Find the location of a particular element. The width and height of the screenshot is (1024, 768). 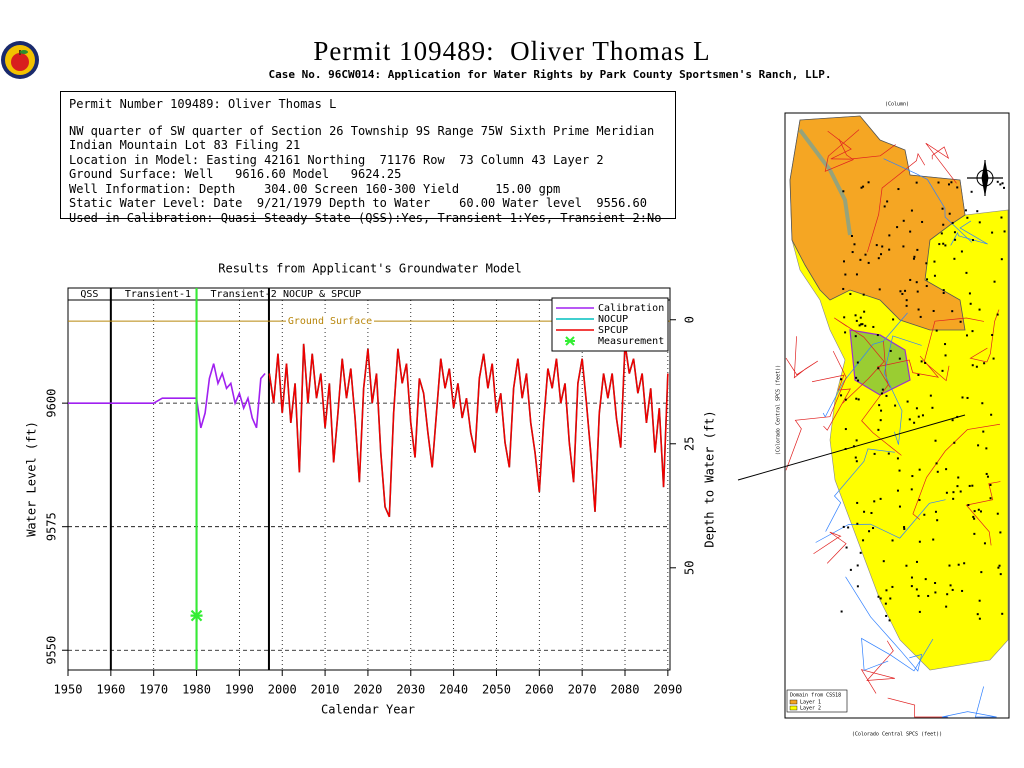

page-title: Permit 109489: Oliver Thomas L is located at coordinates (512, 51).